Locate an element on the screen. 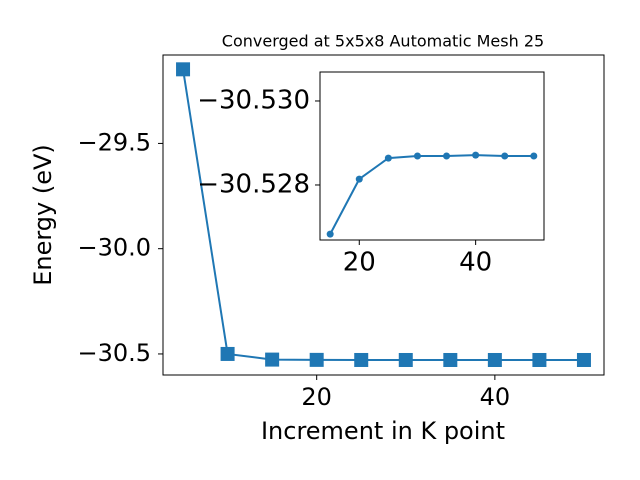  y-axis-label: Energy (eV) is located at coordinates (43, 215).